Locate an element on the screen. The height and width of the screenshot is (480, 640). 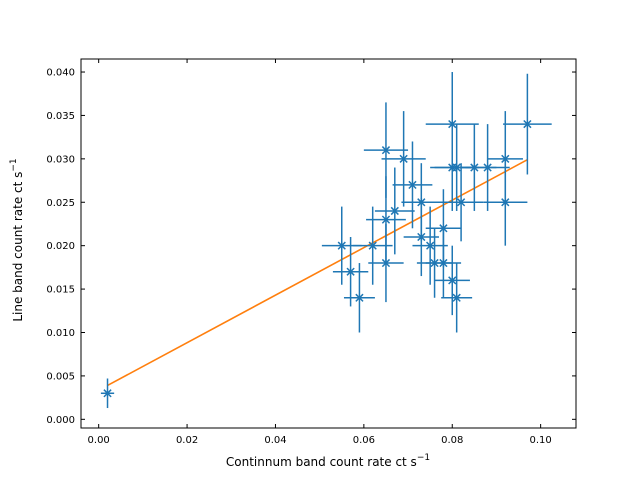
x-tick-label: 0.06 is located at coordinates (364, 440).